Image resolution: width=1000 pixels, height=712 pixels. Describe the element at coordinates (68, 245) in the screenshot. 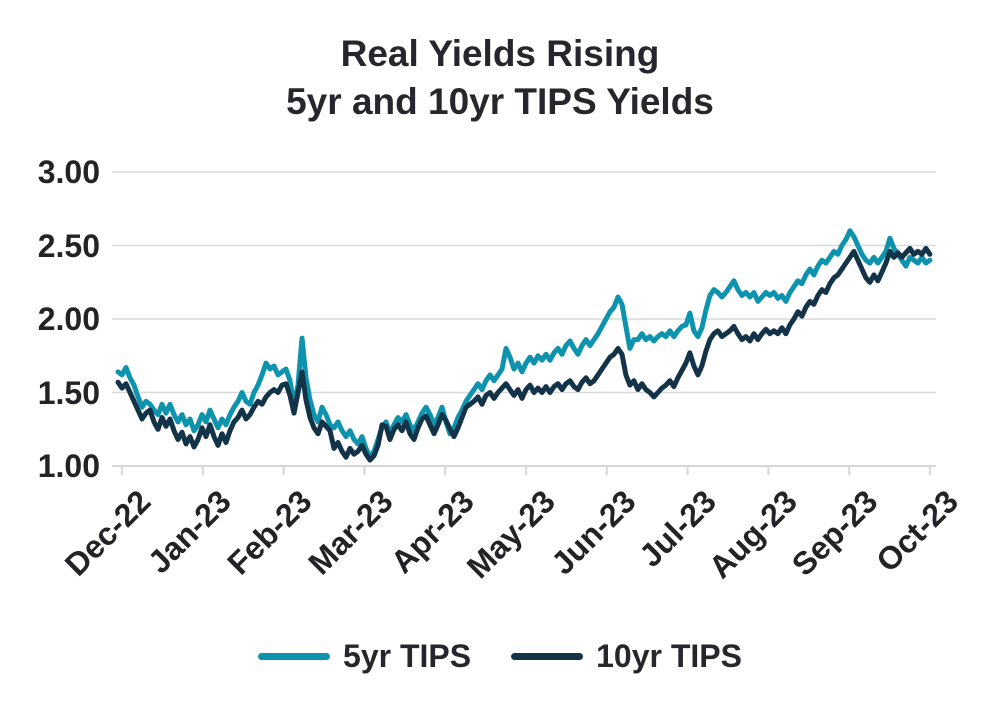

I see `y-axis-label: 2.50` at that location.